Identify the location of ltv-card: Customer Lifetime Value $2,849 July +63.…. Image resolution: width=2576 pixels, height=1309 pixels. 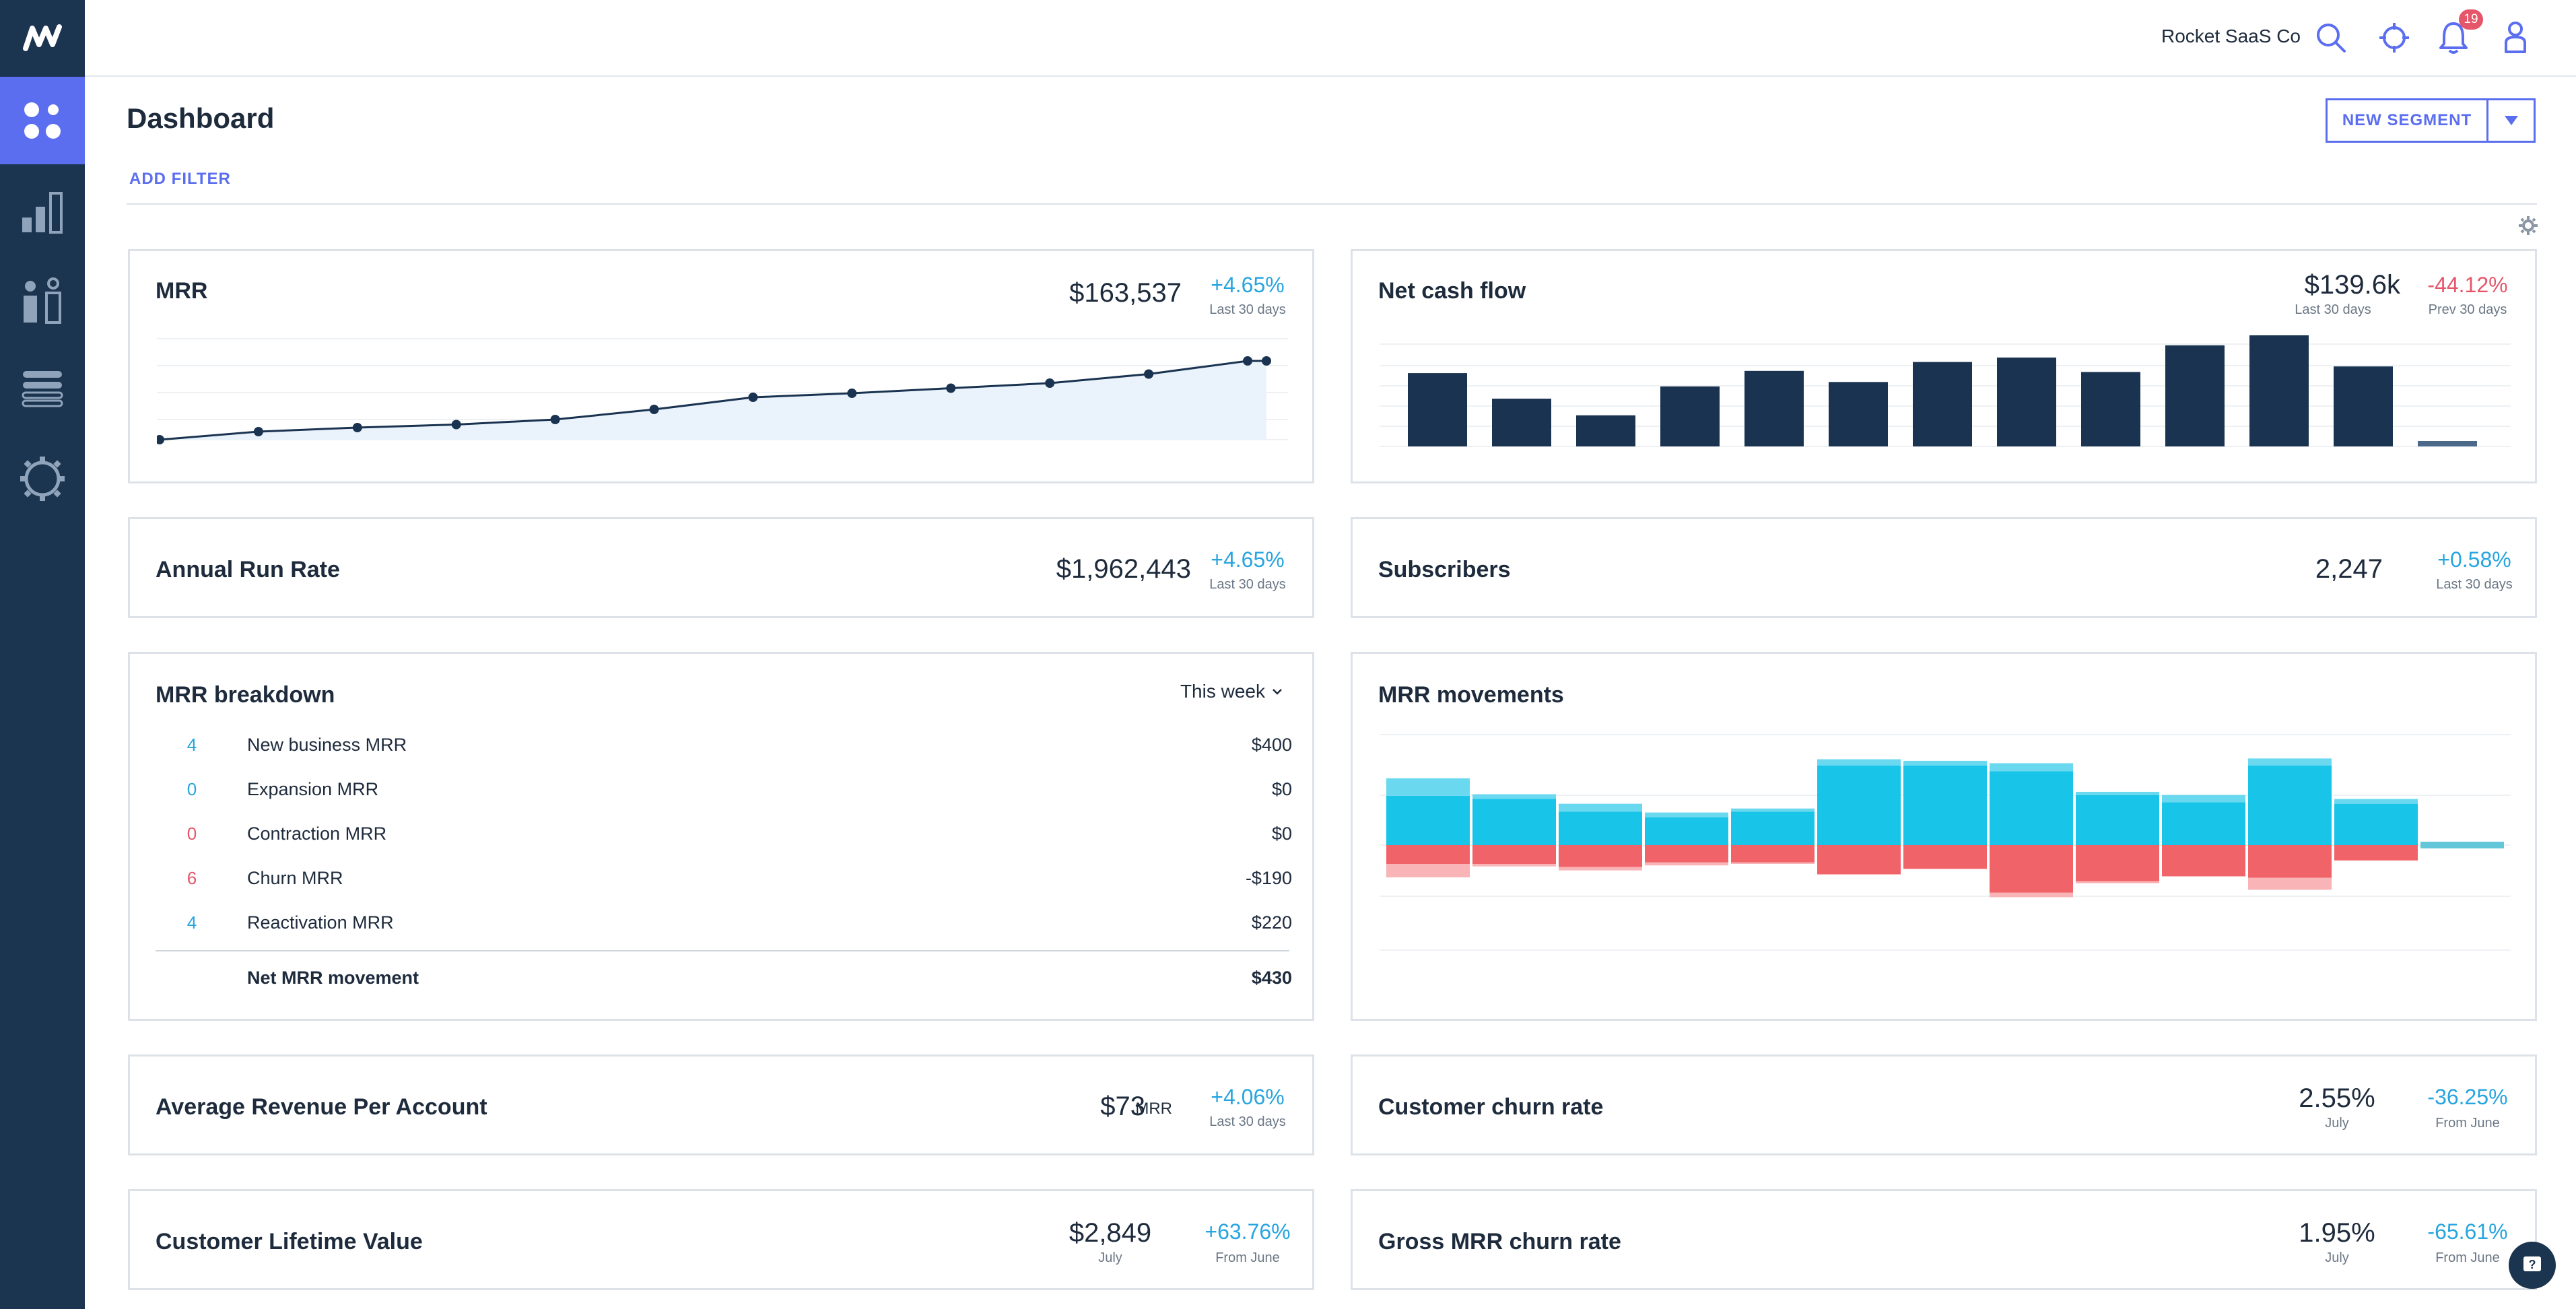
(721, 1239).